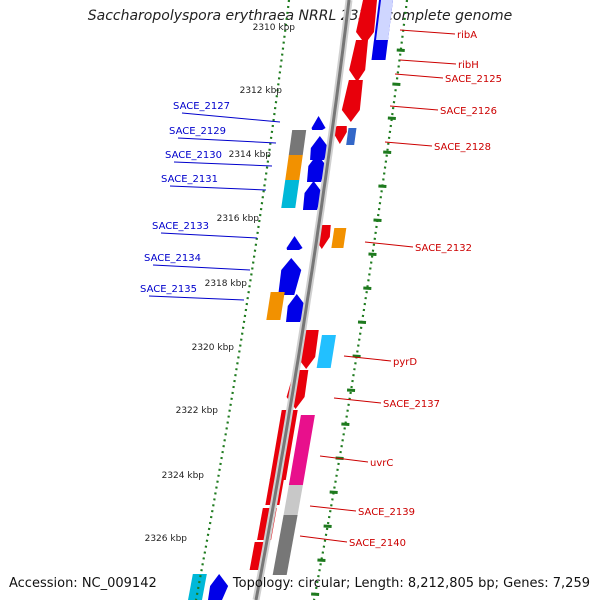 This screenshot has width=600, height=600. What do you see at coordinates (384, 20) in the screenshot?
I see `gene-block-top-light` at bounding box center [384, 20].